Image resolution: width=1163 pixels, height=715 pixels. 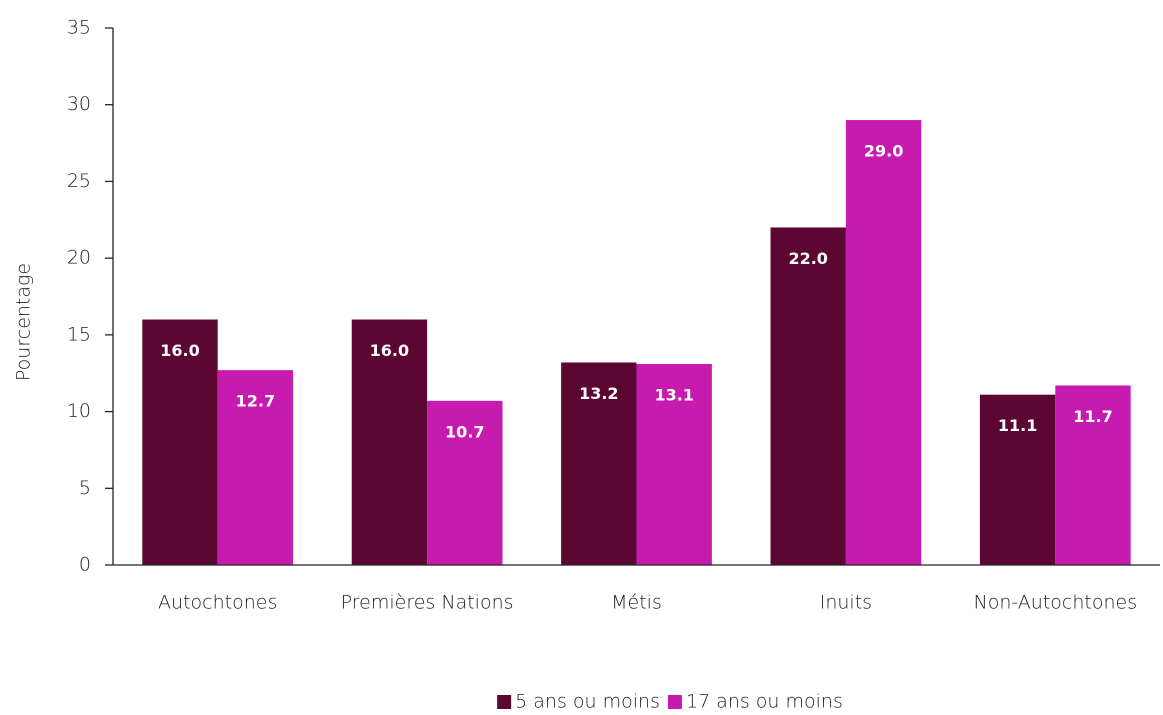 I want to click on value-label: 29.0, so click(x=883, y=151).